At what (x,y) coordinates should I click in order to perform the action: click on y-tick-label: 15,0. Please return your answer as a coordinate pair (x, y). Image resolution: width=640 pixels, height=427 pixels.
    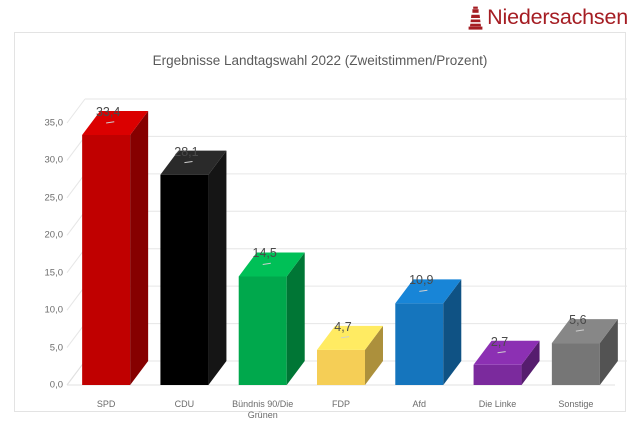
    Looking at the image, I should click on (54, 273).